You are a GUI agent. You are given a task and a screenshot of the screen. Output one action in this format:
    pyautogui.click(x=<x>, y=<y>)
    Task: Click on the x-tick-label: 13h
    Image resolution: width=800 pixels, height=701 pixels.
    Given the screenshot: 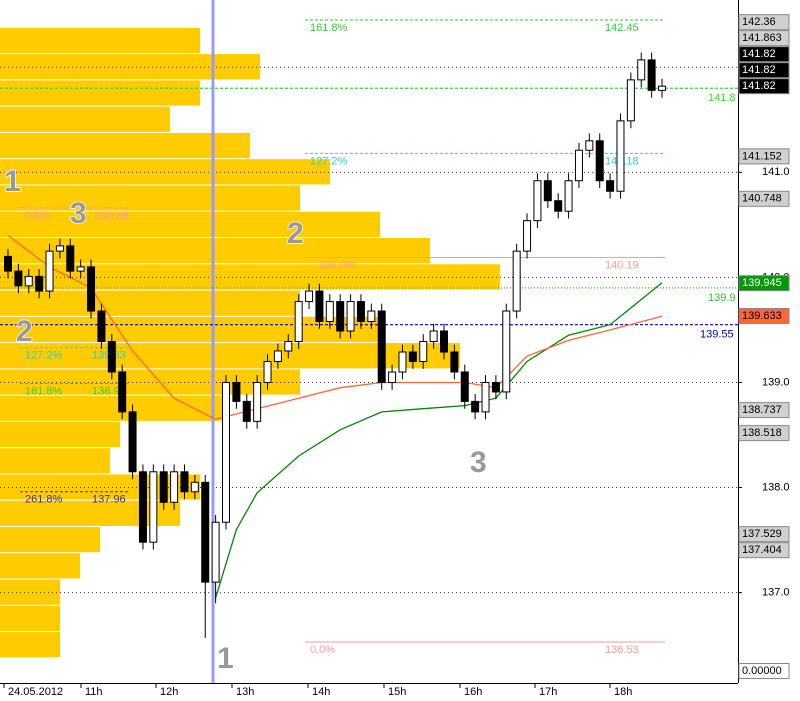 What is the action you would take?
    pyautogui.click(x=245, y=692)
    